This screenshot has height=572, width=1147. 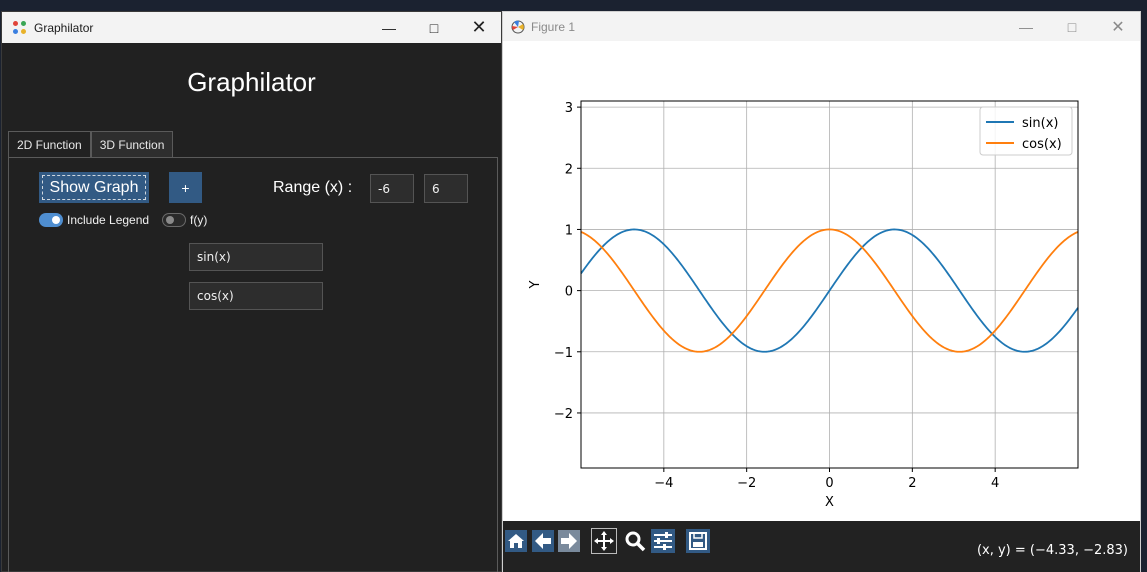 What do you see at coordinates (663, 541) in the screenshot?
I see `configure-subplots-icon` at bounding box center [663, 541].